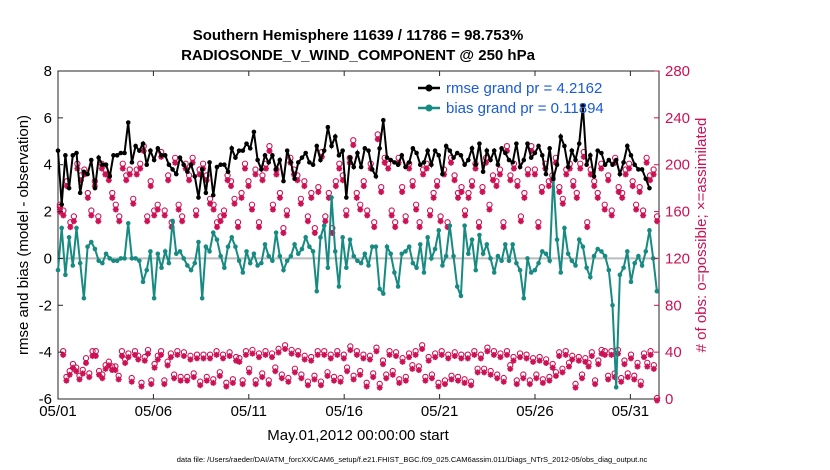  I want to click on y-right-tick-label: 120, so click(677, 258).